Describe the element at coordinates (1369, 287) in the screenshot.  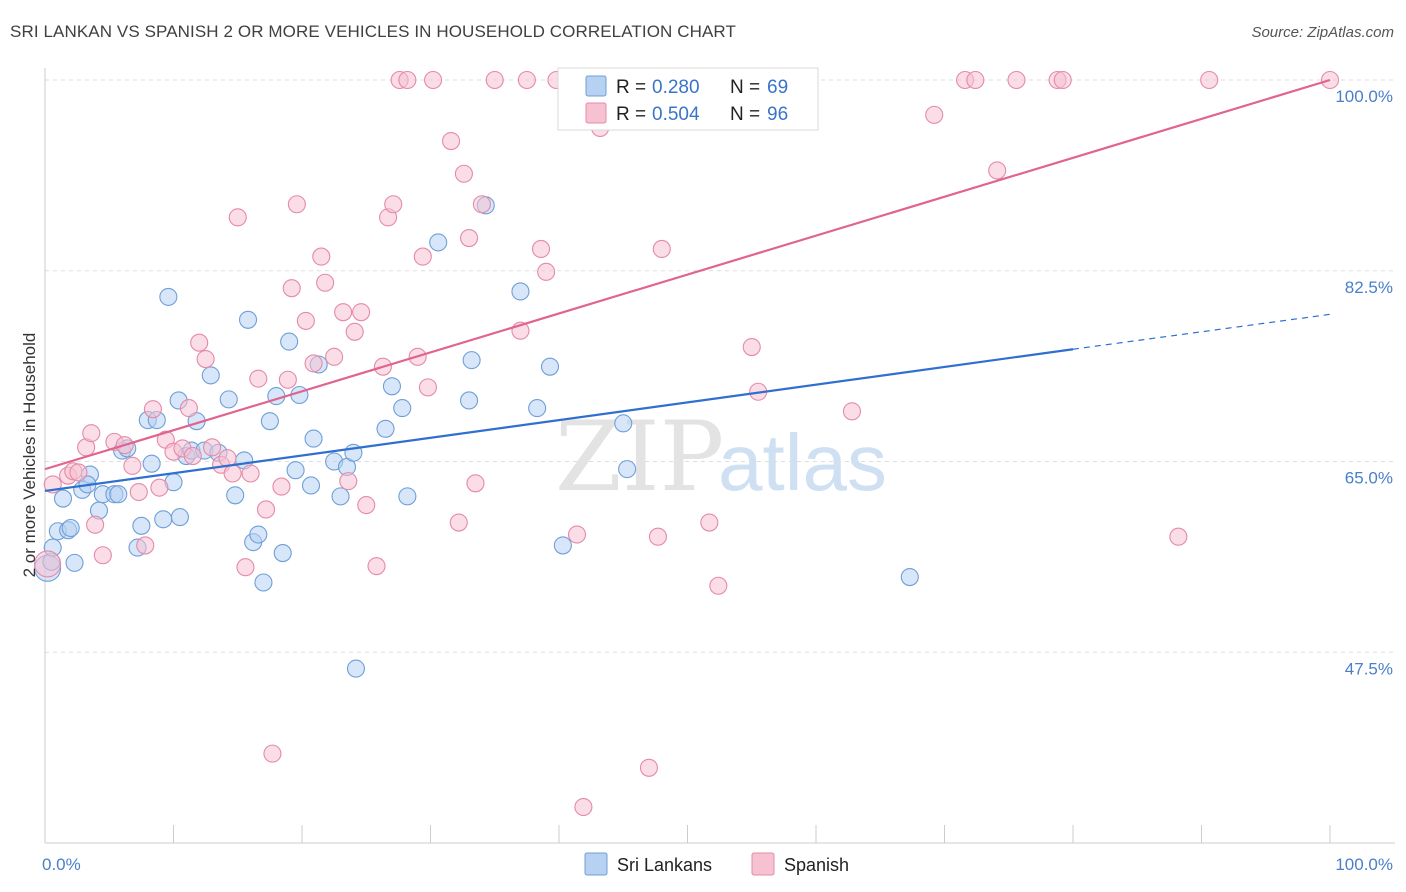
I see `y-tick-label-2: 82.5%` at that location.